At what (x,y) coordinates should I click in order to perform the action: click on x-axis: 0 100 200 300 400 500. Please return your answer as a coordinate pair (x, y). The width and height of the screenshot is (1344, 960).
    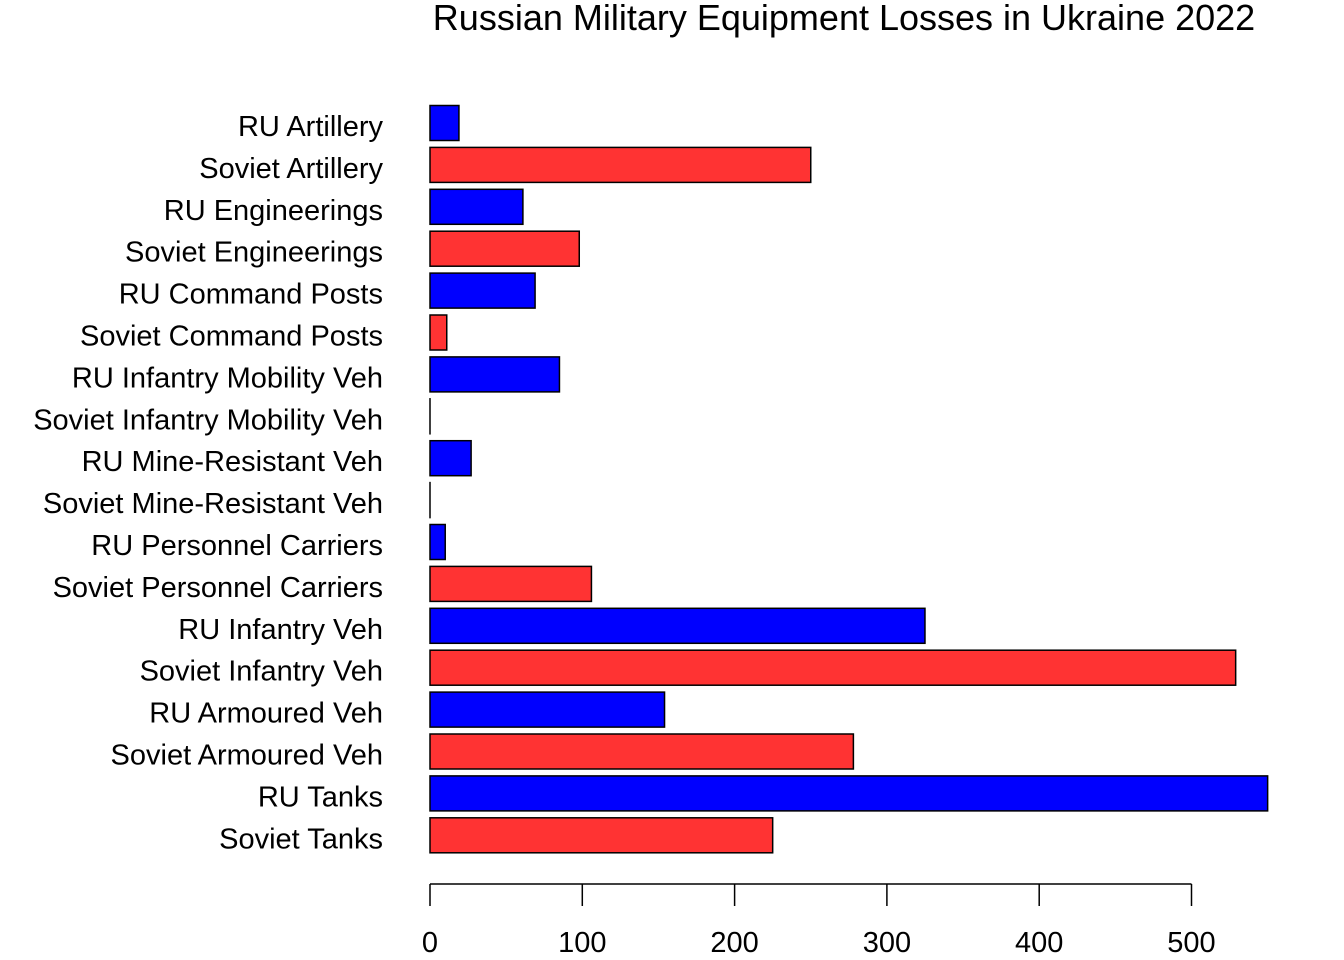
    Looking at the image, I should click on (819, 921).